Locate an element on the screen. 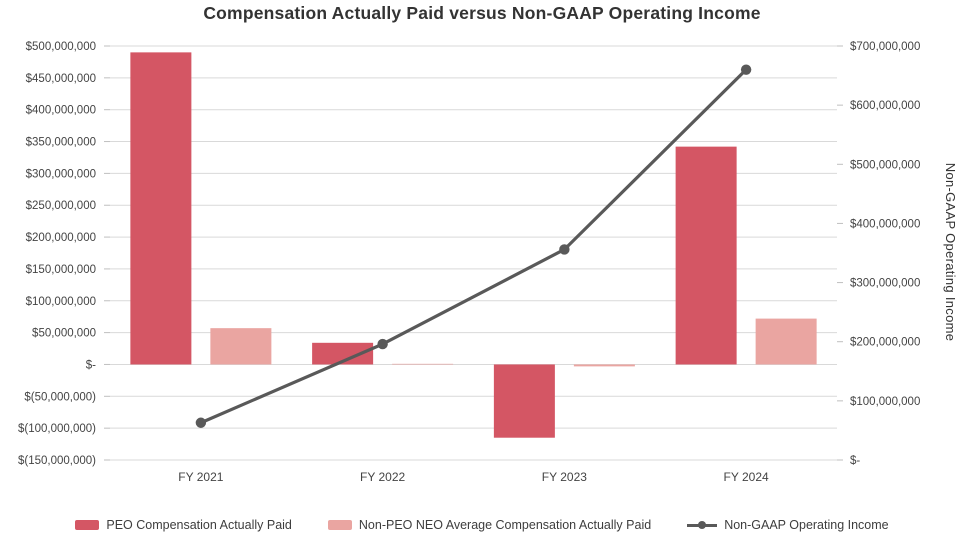  x-axis-label: FY 2022 is located at coordinates (382, 477).